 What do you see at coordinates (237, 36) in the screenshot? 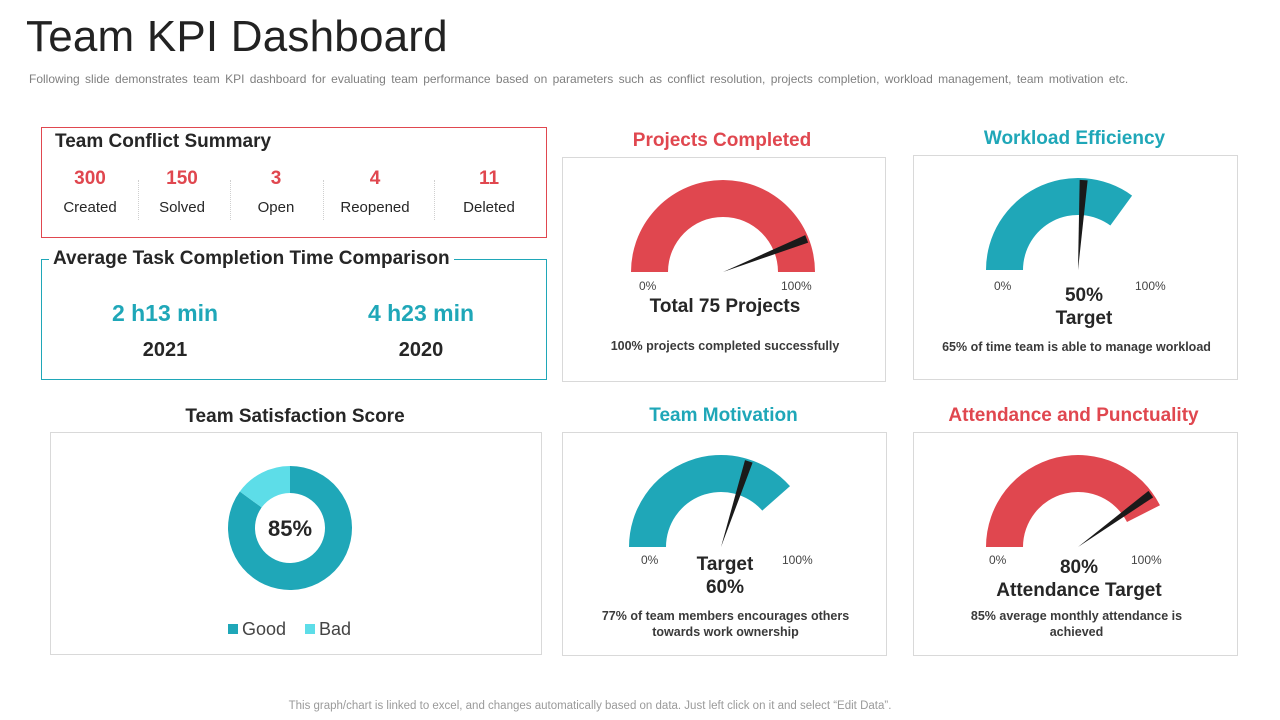
I see `page-title: Team KPI Dashboard` at bounding box center [237, 36].